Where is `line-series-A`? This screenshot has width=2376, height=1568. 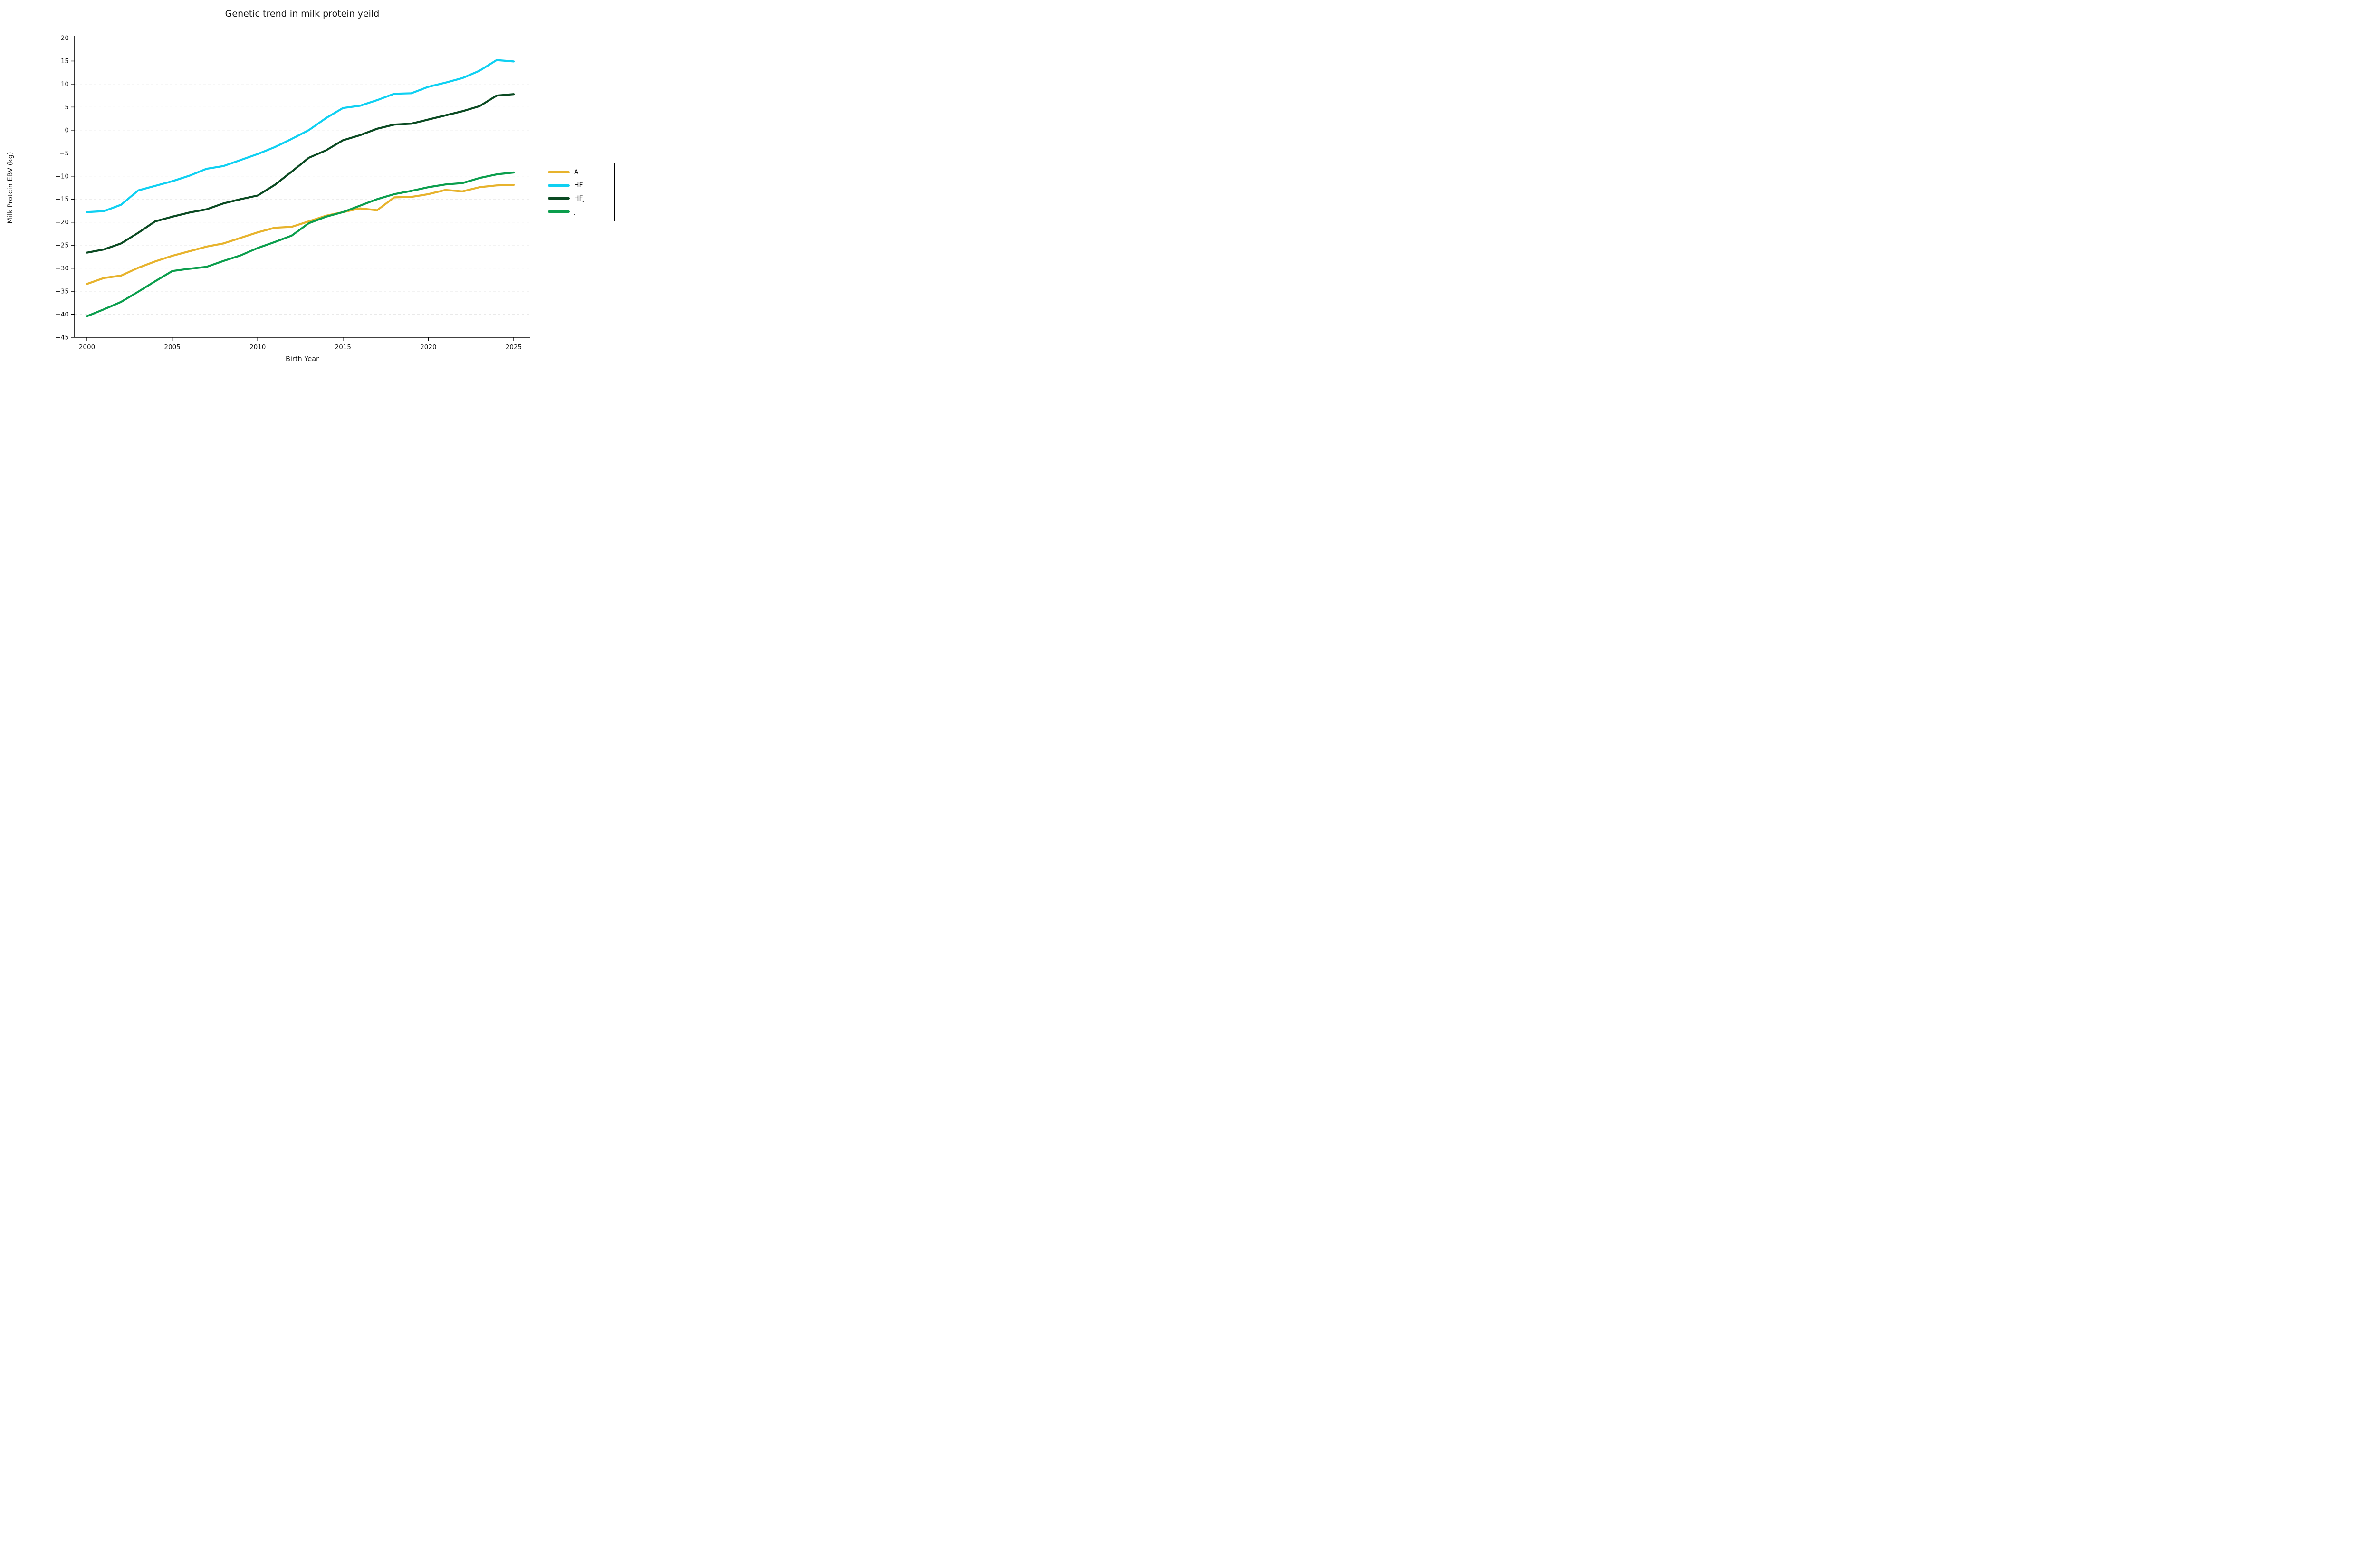
line-series-A is located at coordinates (300, 235).